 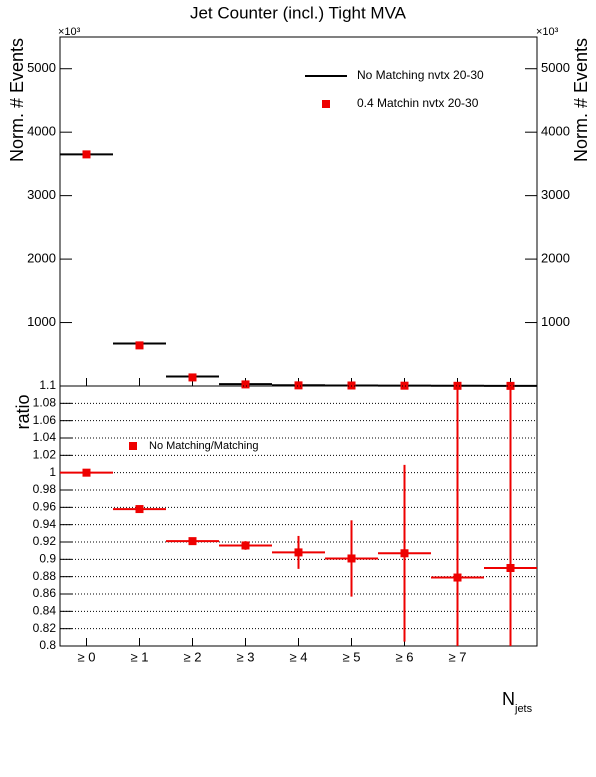 What do you see at coordinates (45, 541) in the screenshot?
I see `y-tick-label: 0.92` at bounding box center [45, 541].